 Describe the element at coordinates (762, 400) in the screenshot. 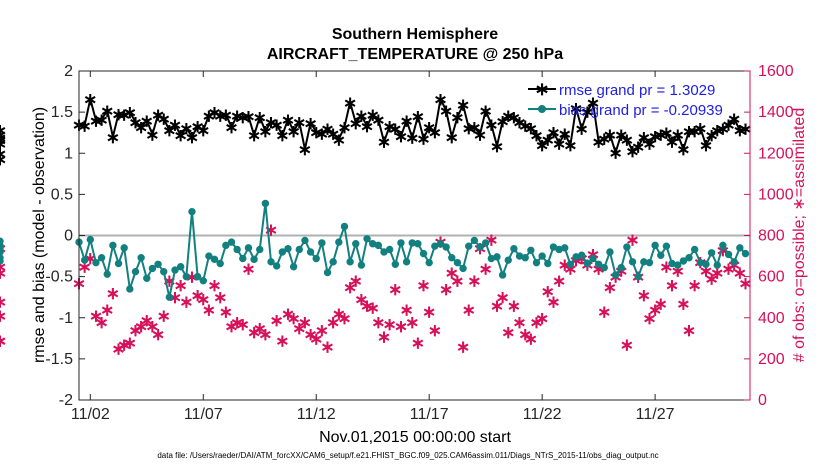

I see `y-tick-label-right: 0` at that location.